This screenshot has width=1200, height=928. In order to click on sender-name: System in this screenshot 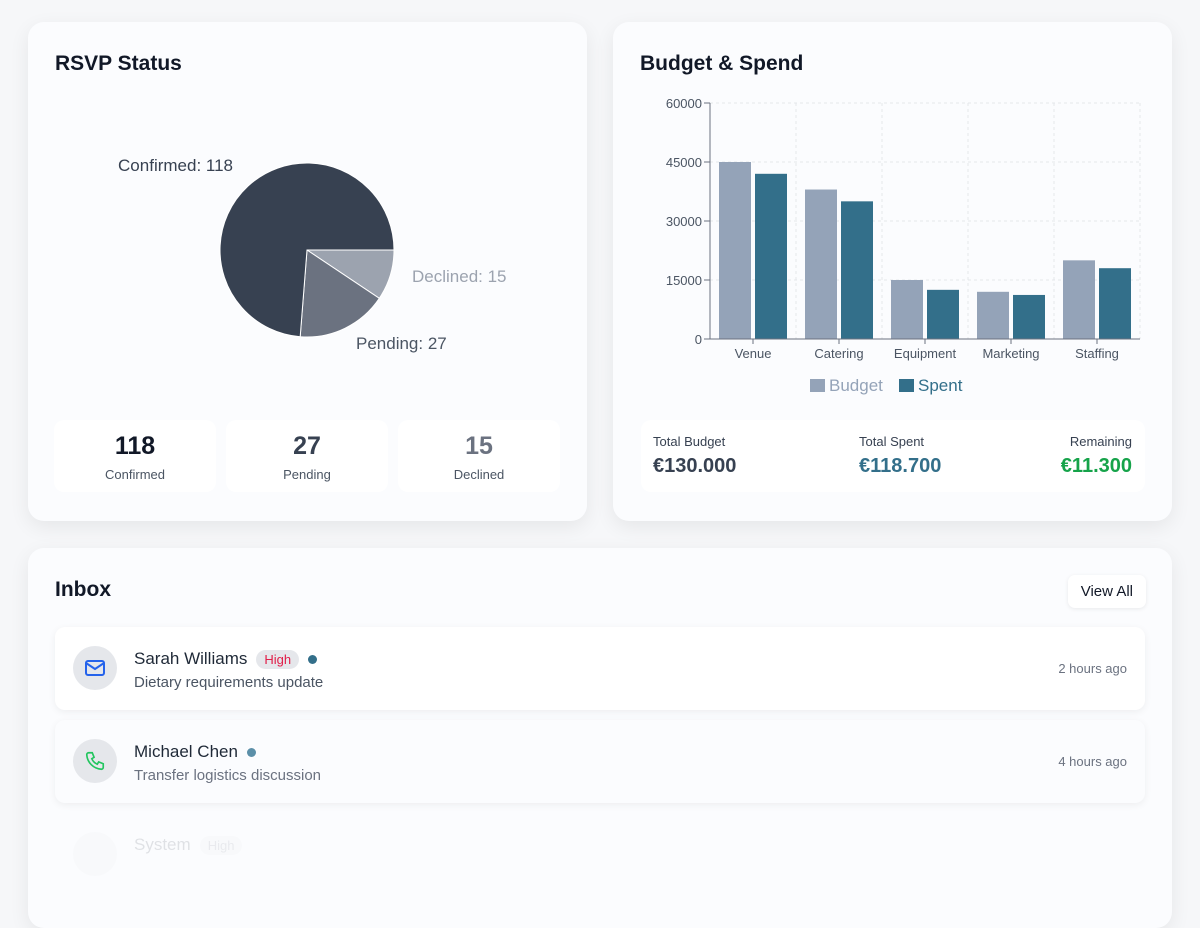, I will do `click(162, 844)`.